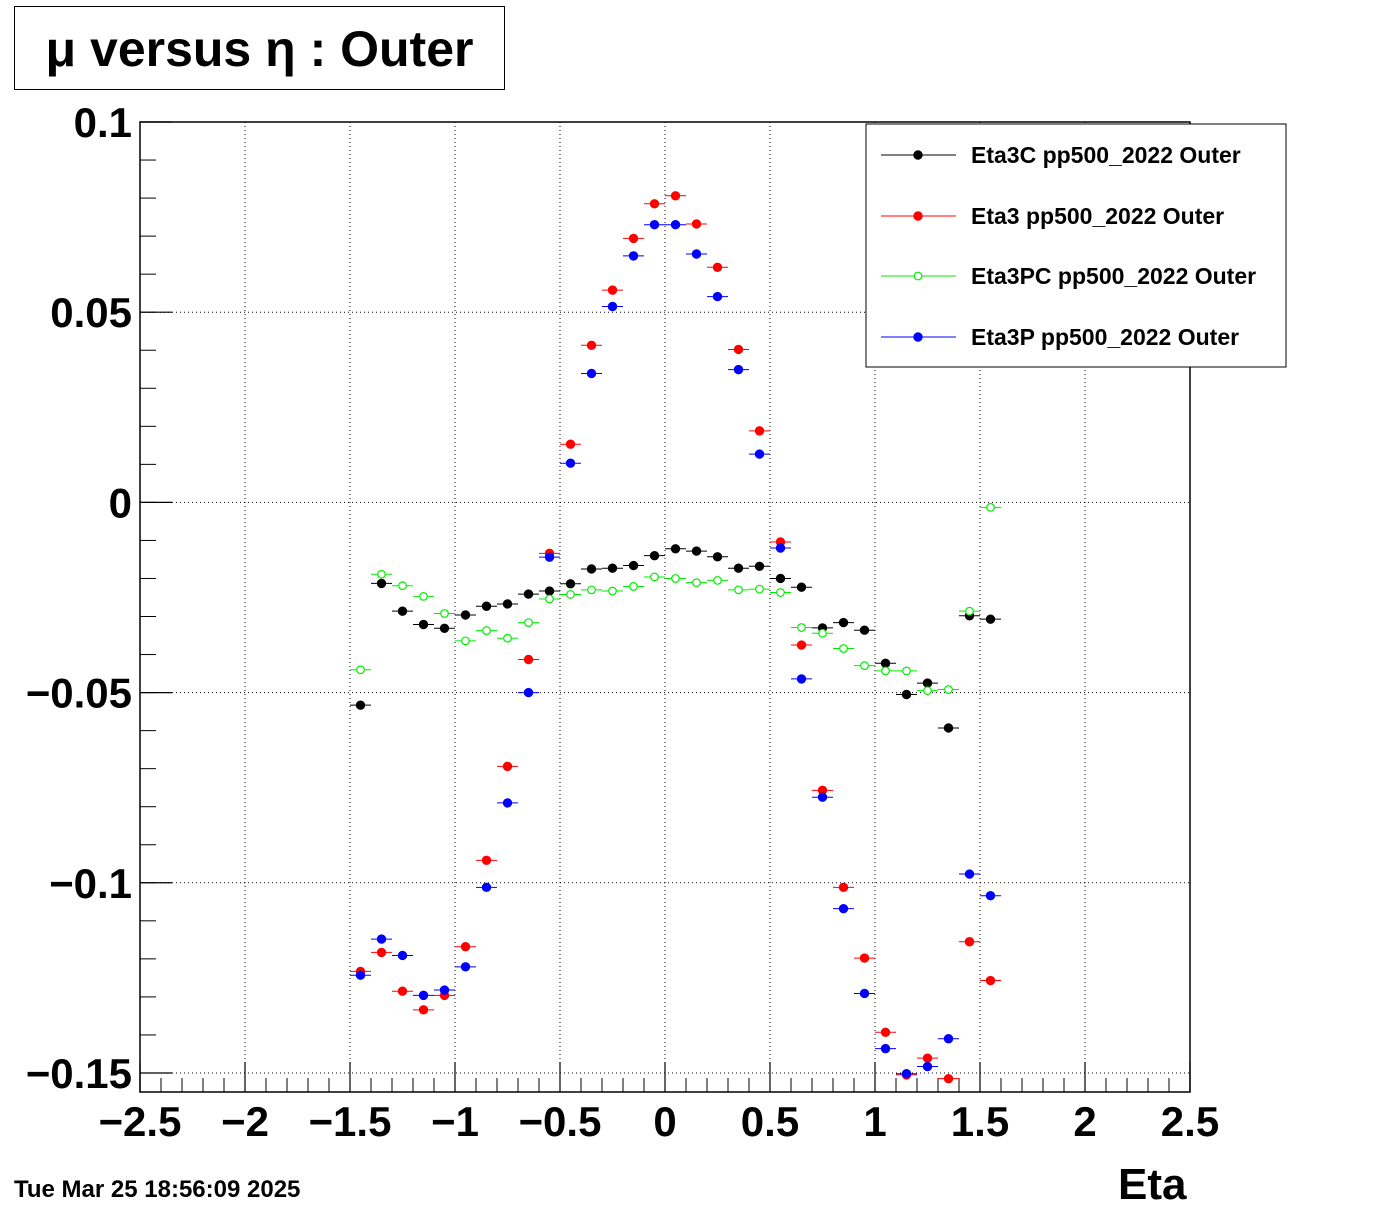  What do you see at coordinates (99, 598) in the screenshot?
I see `y-axis: 0.1 0.05 0 −0.05 −0.1 −0.15` at bounding box center [99, 598].